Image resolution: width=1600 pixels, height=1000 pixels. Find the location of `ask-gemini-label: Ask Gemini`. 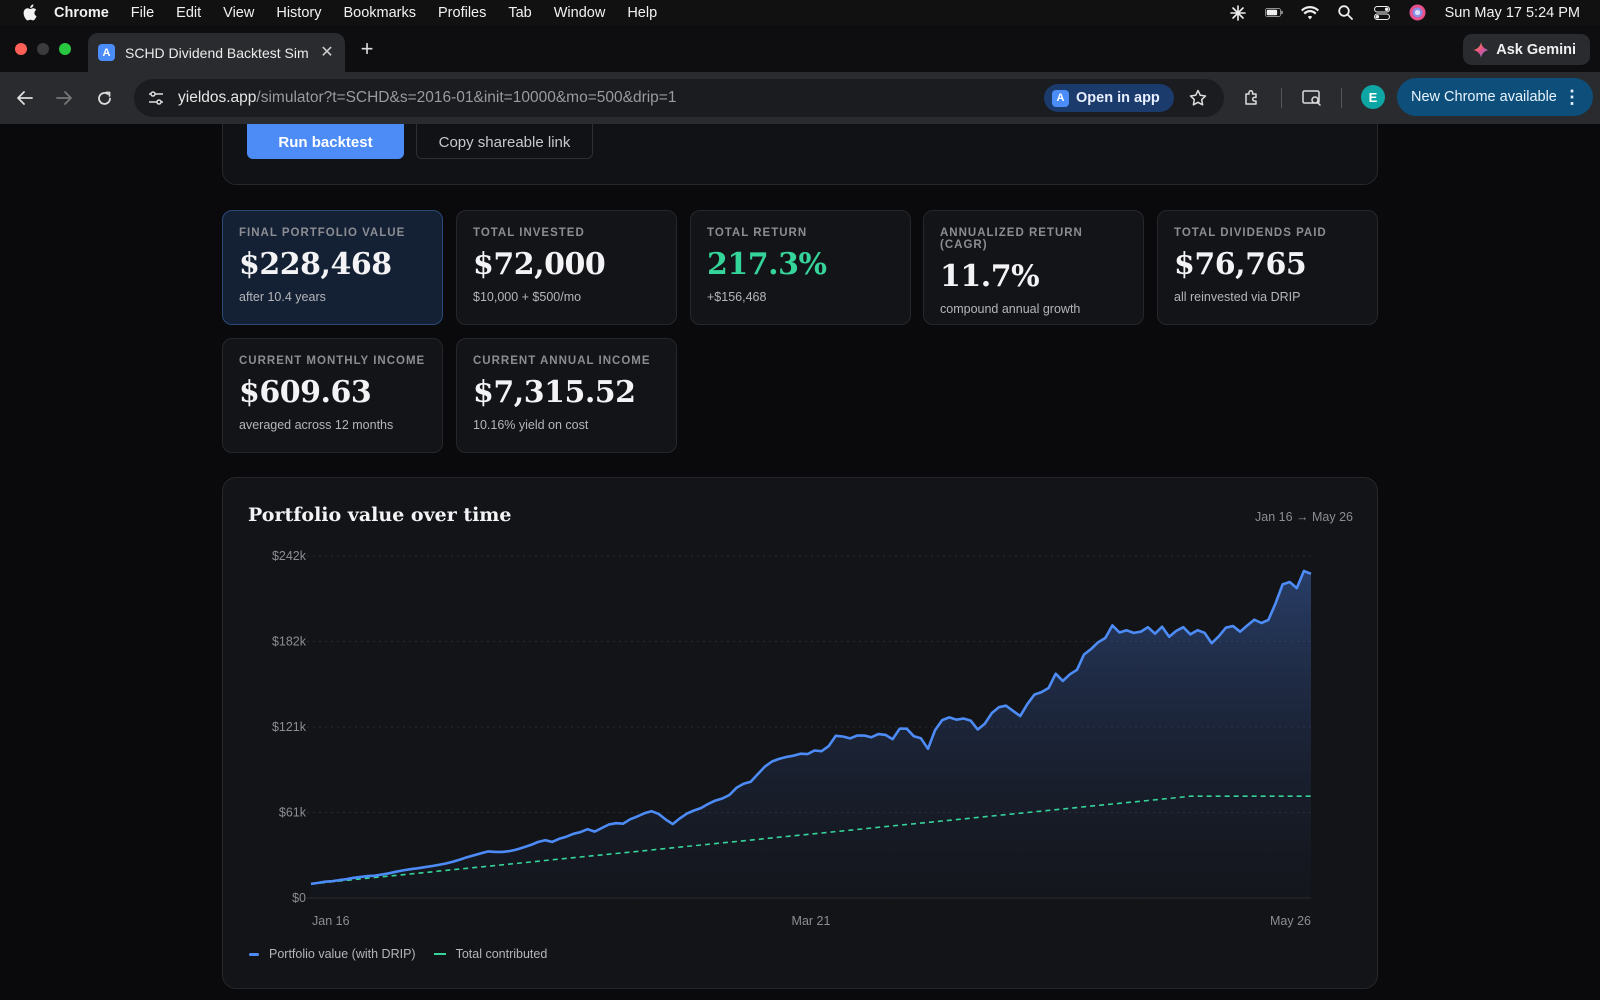

ask-gemini-label: Ask Gemini is located at coordinates (1536, 49).